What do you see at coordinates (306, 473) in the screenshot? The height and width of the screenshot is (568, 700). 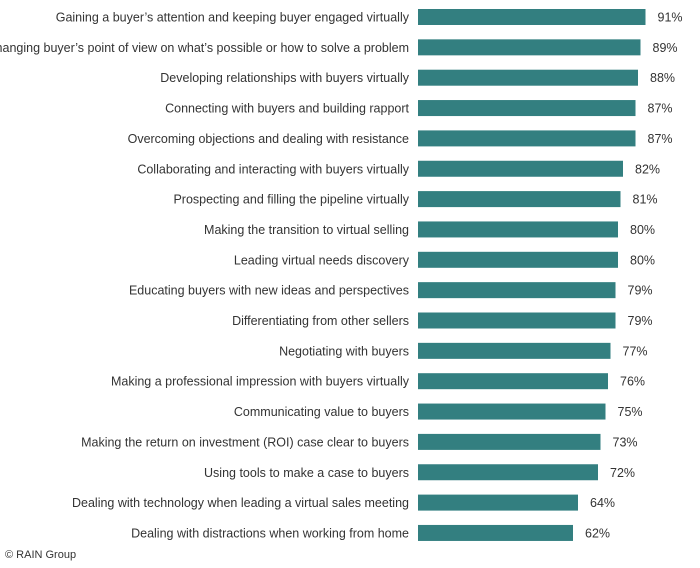 I see `category-label: Using tools to make a case to buyers` at bounding box center [306, 473].